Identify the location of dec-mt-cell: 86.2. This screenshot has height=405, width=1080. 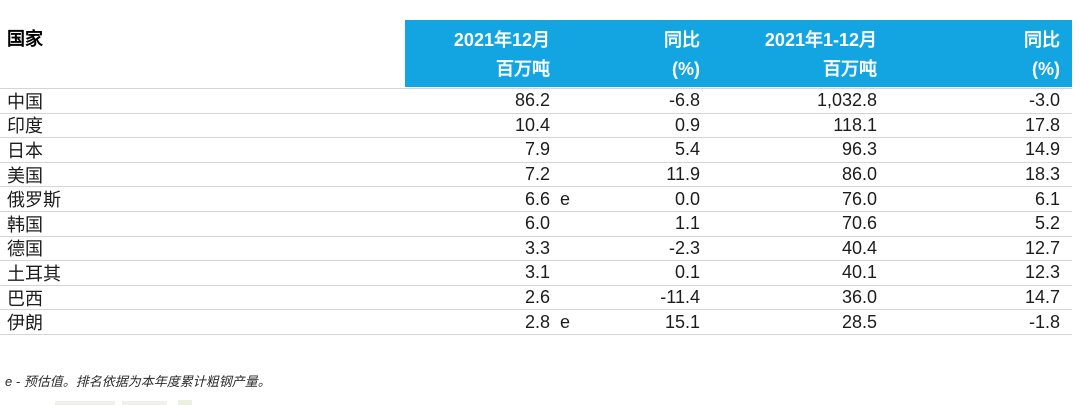
(492, 100).